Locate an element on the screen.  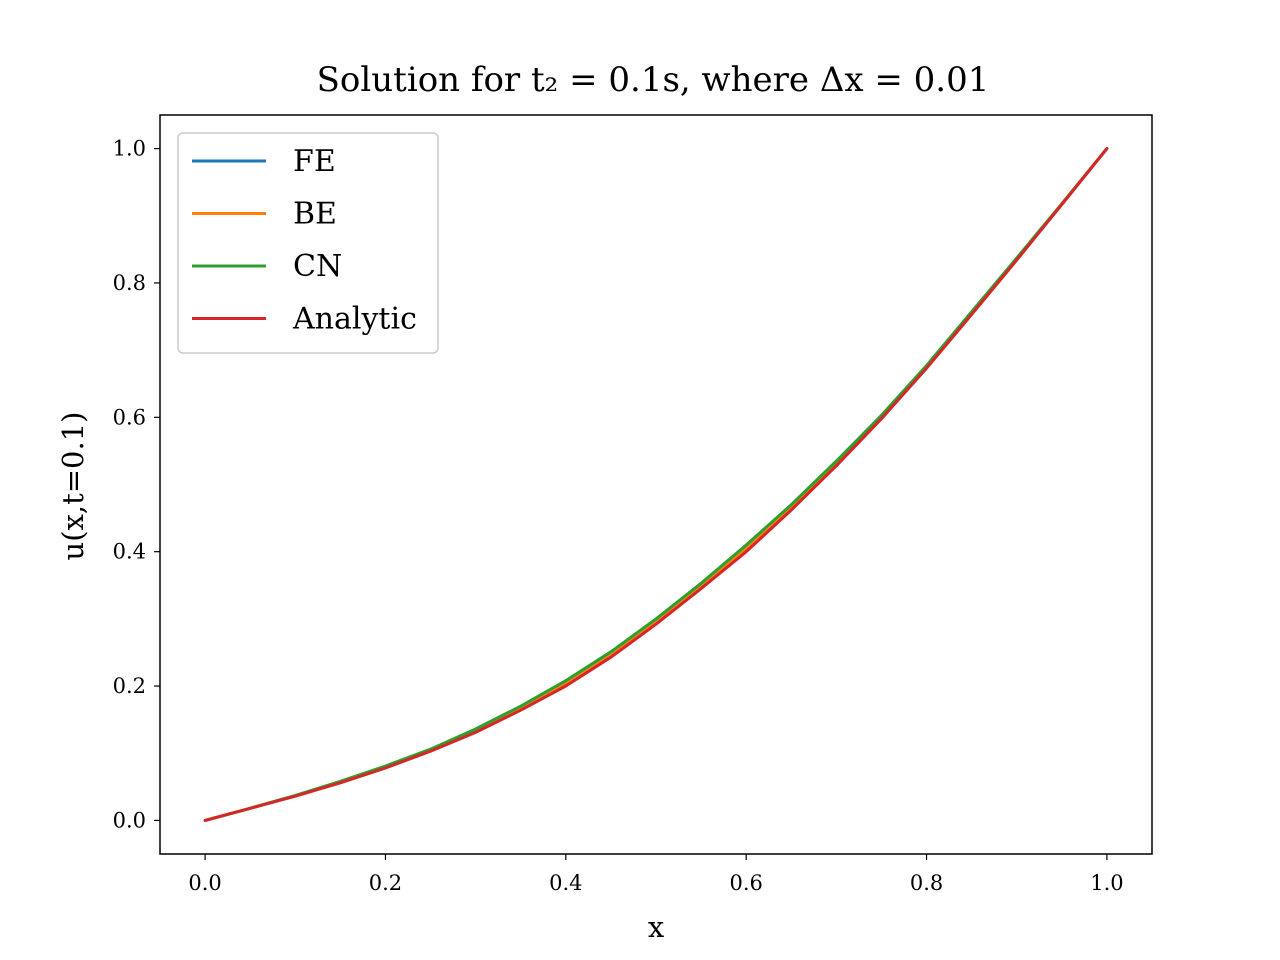
x-tick-label: 0.2 is located at coordinates (385, 883).